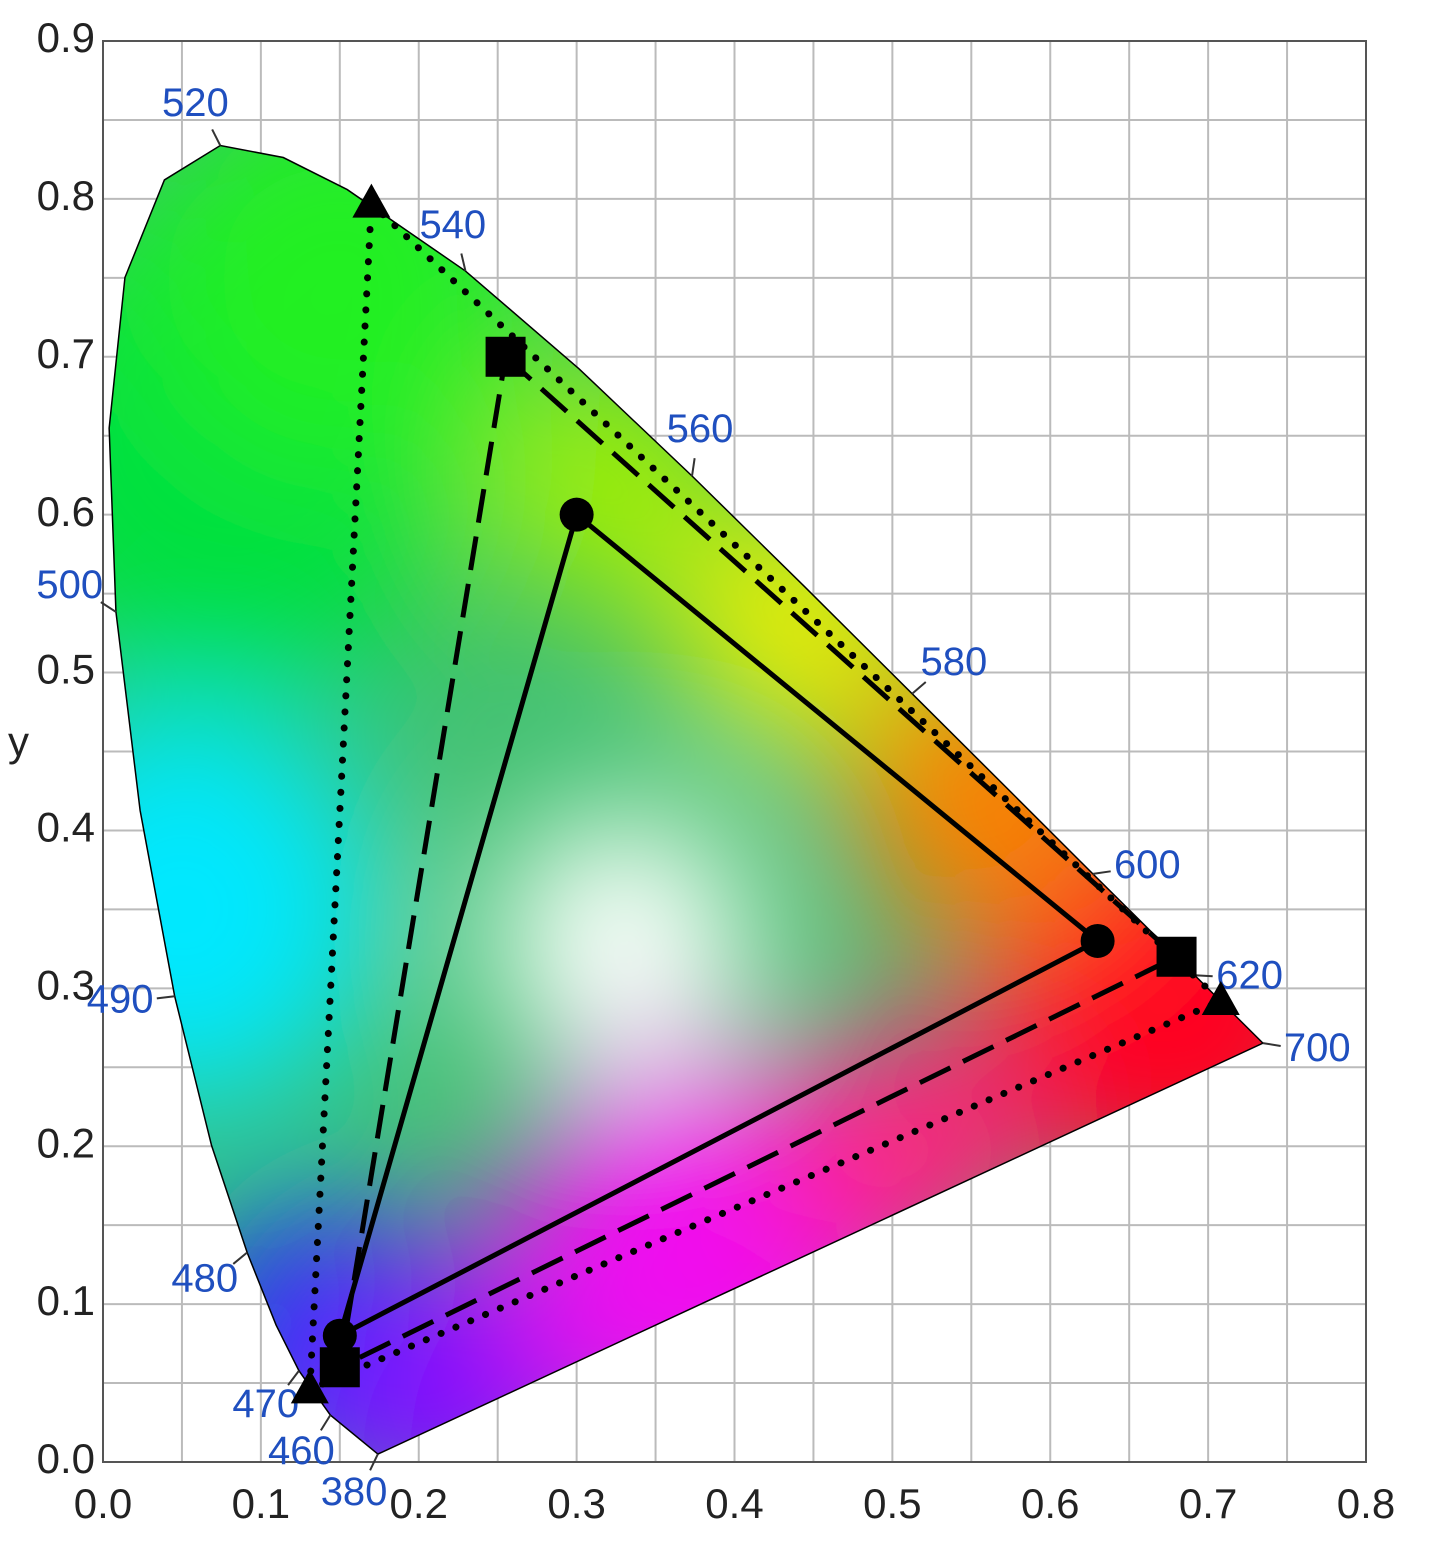  I want to click on wavelength-label: 380, so click(354, 1492).